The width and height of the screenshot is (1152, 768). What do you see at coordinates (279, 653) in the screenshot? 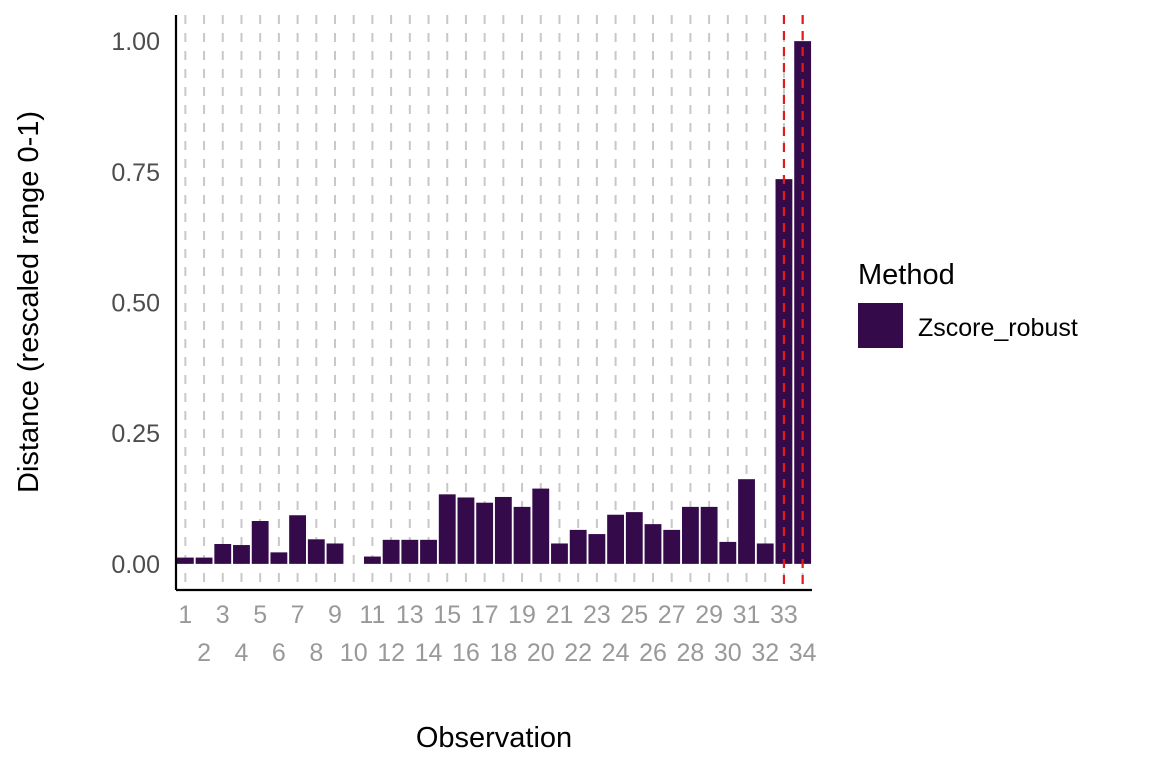
I see `x-tick-label: 6` at bounding box center [279, 653].